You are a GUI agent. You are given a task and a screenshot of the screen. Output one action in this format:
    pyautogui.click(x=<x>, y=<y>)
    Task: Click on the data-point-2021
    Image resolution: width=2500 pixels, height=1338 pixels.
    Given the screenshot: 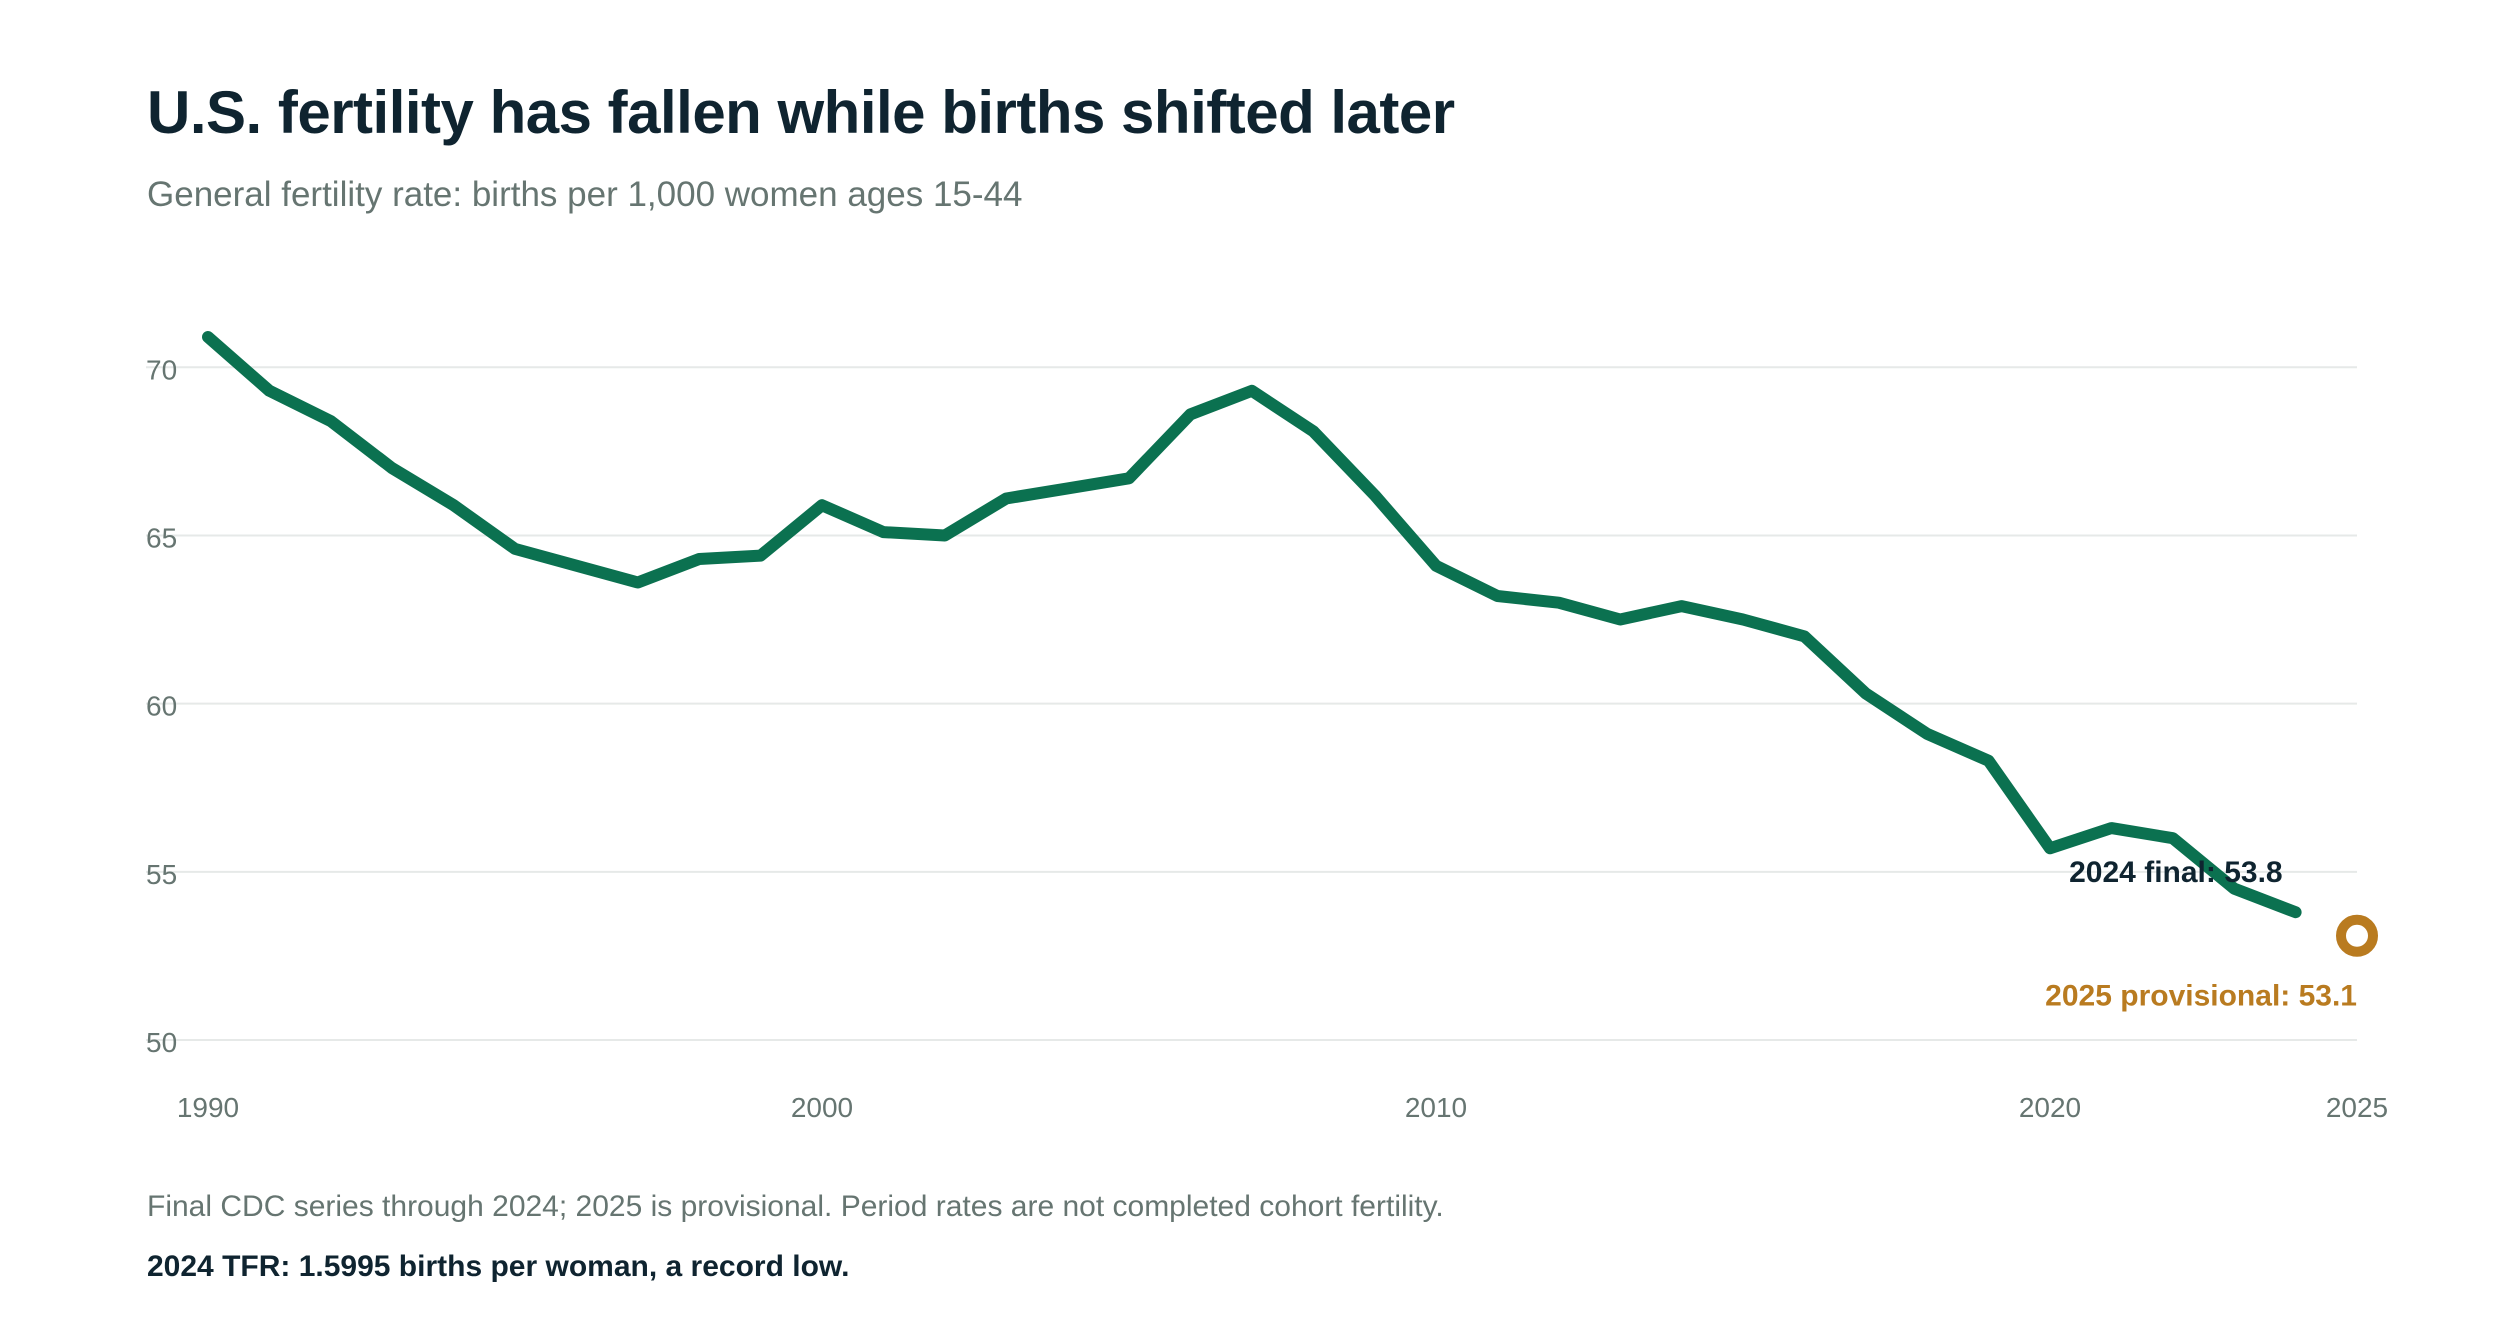 What is the action you would take?
    pyautogui.click(x=2111, y=828)
    